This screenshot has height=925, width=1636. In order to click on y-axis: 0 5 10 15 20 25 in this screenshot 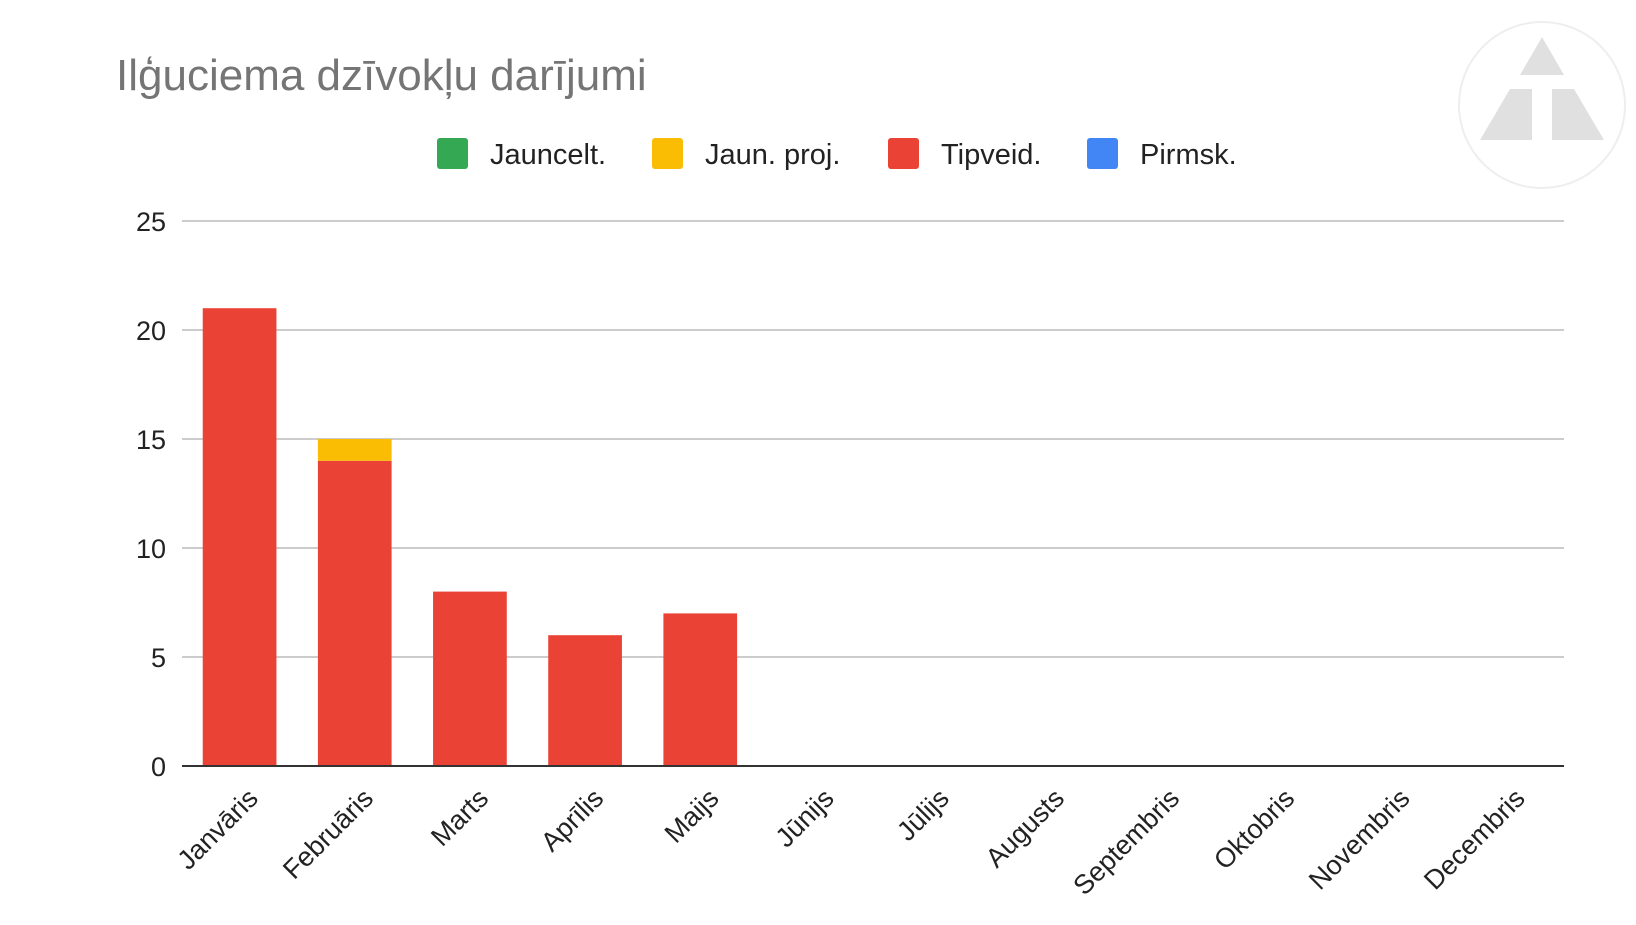, I will do `click(151, 494)`.